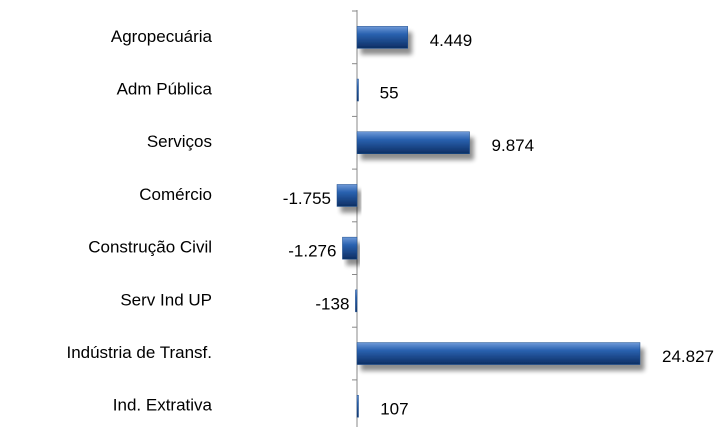 This screenshot has height=427, width=728. Describe the element at coordinates (312, 251) in the screenshot. I see `value-label: -1.276` at that location.